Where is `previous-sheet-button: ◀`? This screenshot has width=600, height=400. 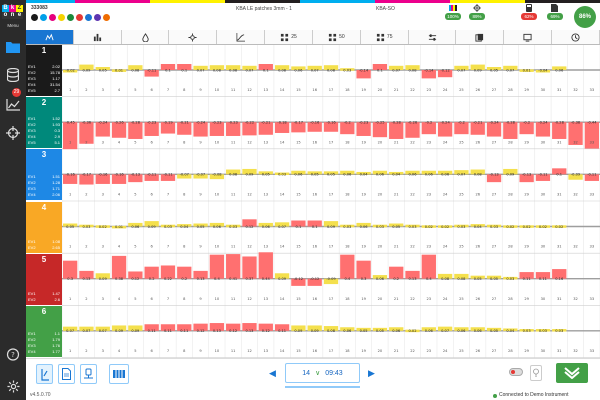
previous-sheet-button: ◀ is located at coordinates (272, 373).